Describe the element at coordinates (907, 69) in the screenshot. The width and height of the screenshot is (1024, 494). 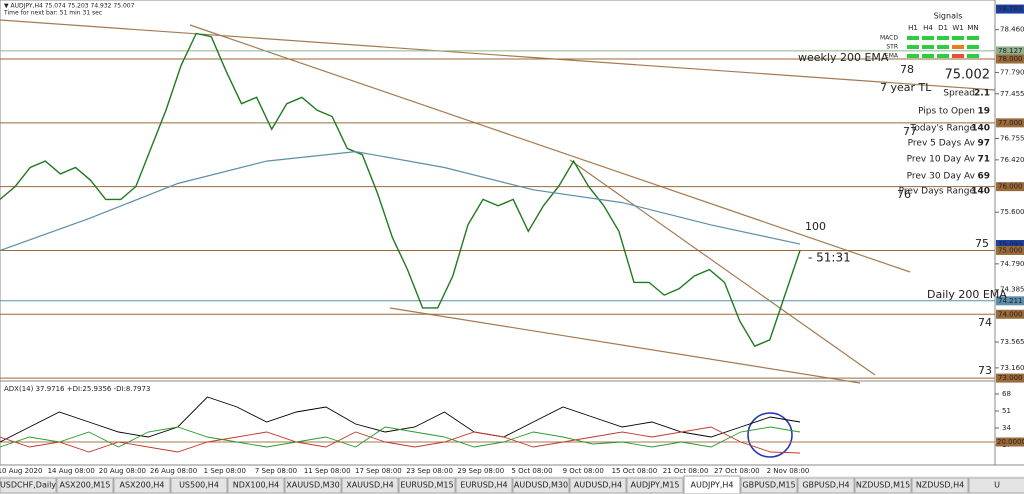
I see `annotation: 78` at that location.